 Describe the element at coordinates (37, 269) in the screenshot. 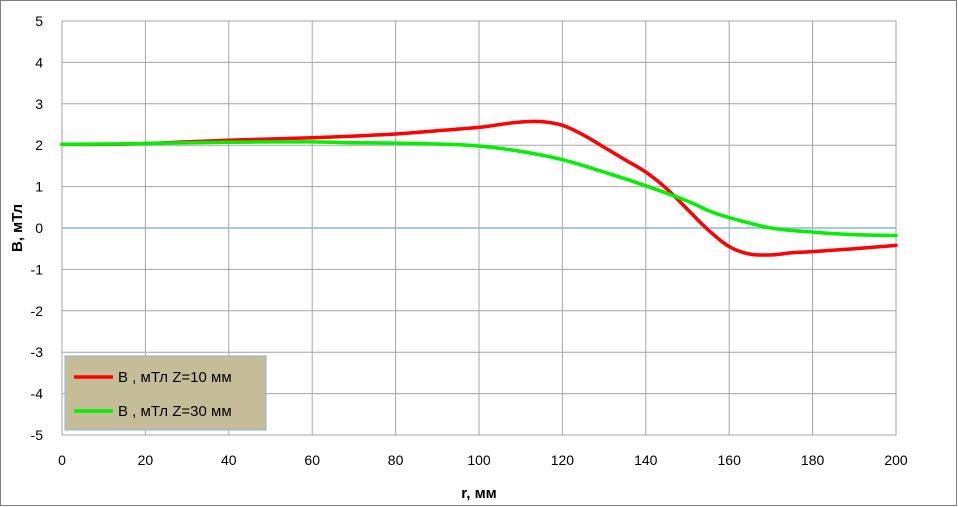

I see `y-tick-label: -1` at that location.